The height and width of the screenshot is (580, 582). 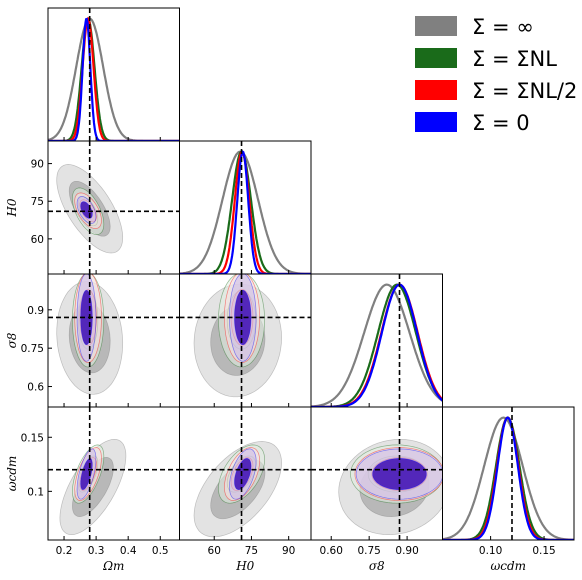 I want to click on y-axis-label: ωcdm, so click(x=12, y=474).